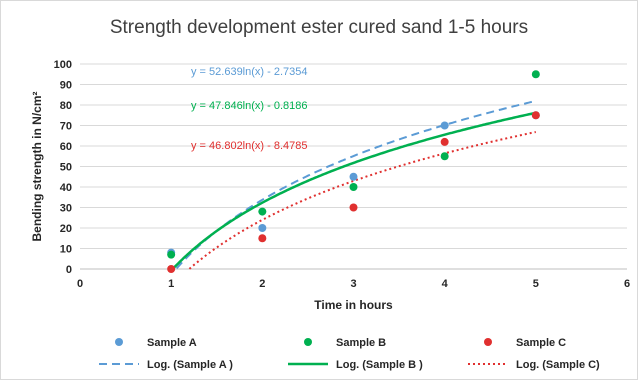  Describe the element at coordinates (445, 284) in the screenshot. I see `x-tick-label: 4` at that location.